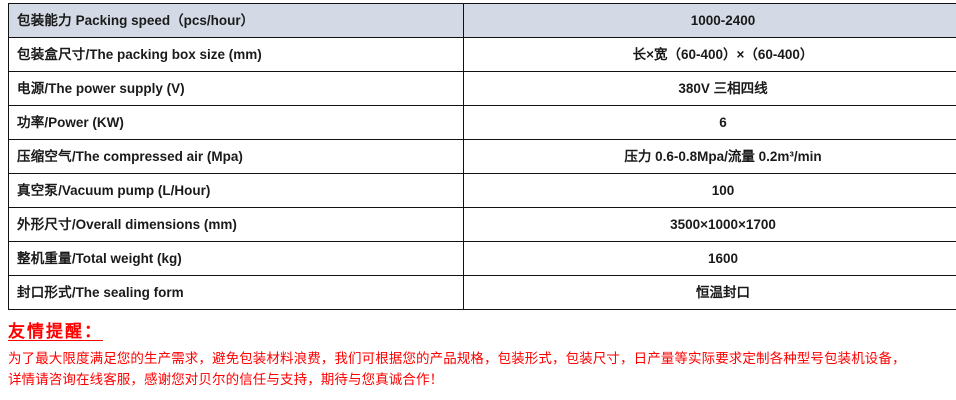 This screenshot has width=956, height=400. I want to click on spec-label-cell: 真空泵/Vacuum pump (L/Hour), so click(236, 190).